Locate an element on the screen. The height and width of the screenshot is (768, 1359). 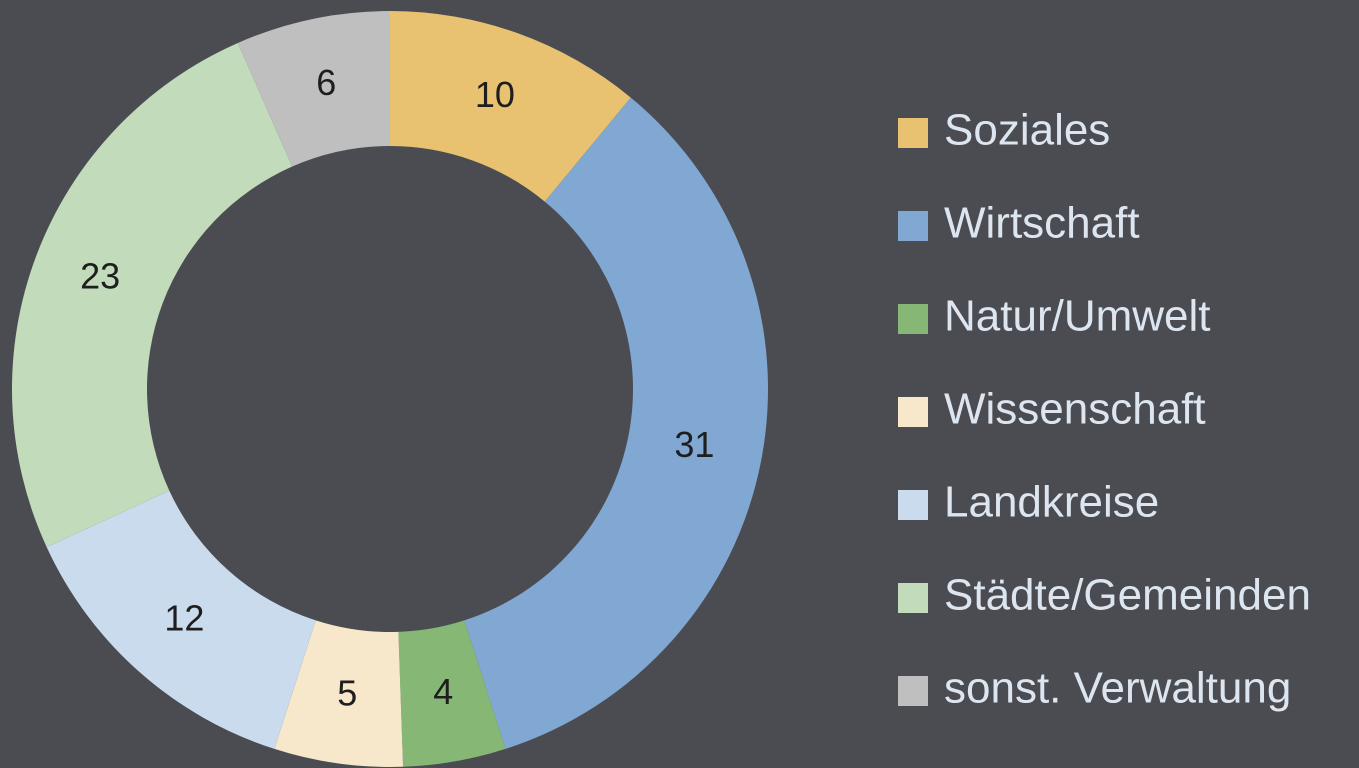
legend-label: Wissenschaft is located at coordinates (1075, 409).